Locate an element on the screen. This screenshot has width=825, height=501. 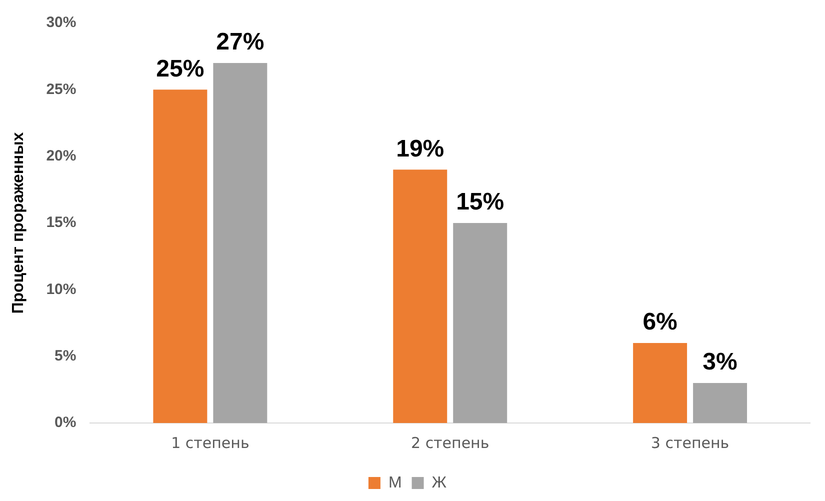
y-tick-label: 15% is located at coordinates (61, 223).